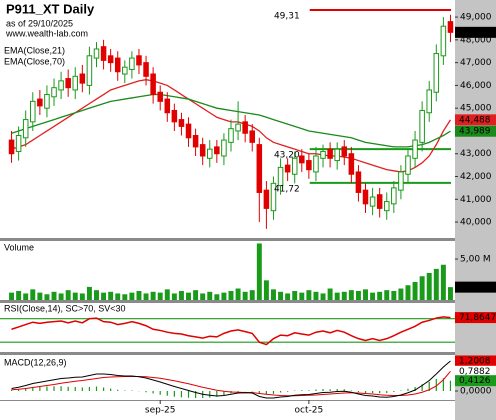  Describe the element at coordinates (476, 154) in the screenshot. I see `y-tick-label: 43,000` at that location.